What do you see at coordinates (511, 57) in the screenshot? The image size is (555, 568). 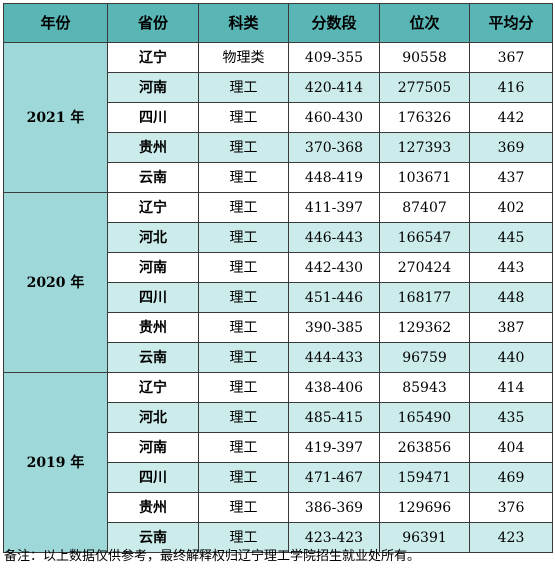 I see `average-cell: 367` at bounding box center [511, 57].